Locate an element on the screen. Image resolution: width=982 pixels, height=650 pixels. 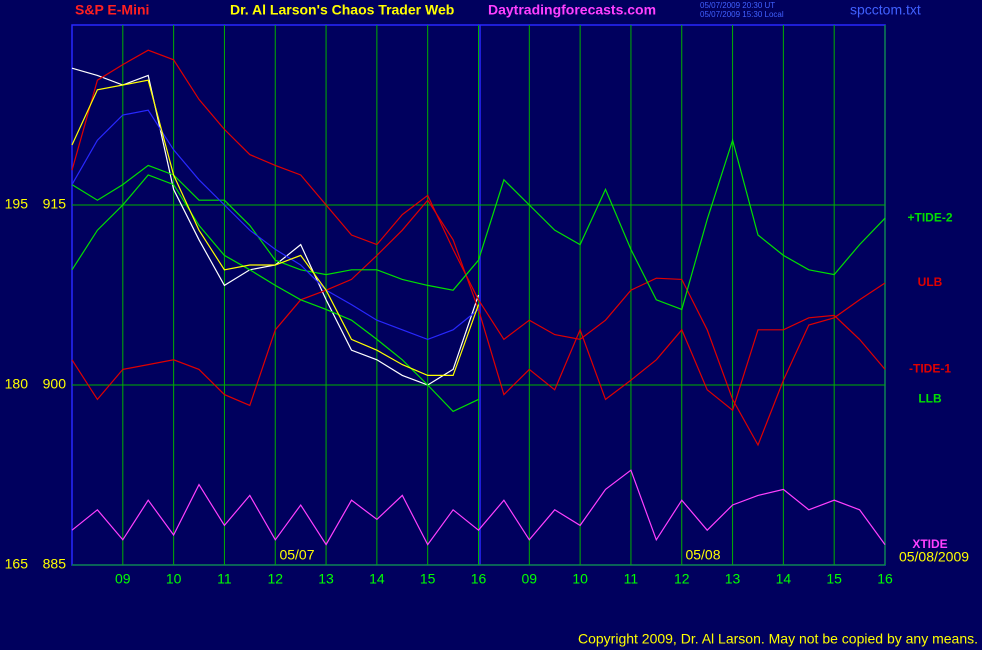
date-label: 05/08 is located at coordinates (702, 555).